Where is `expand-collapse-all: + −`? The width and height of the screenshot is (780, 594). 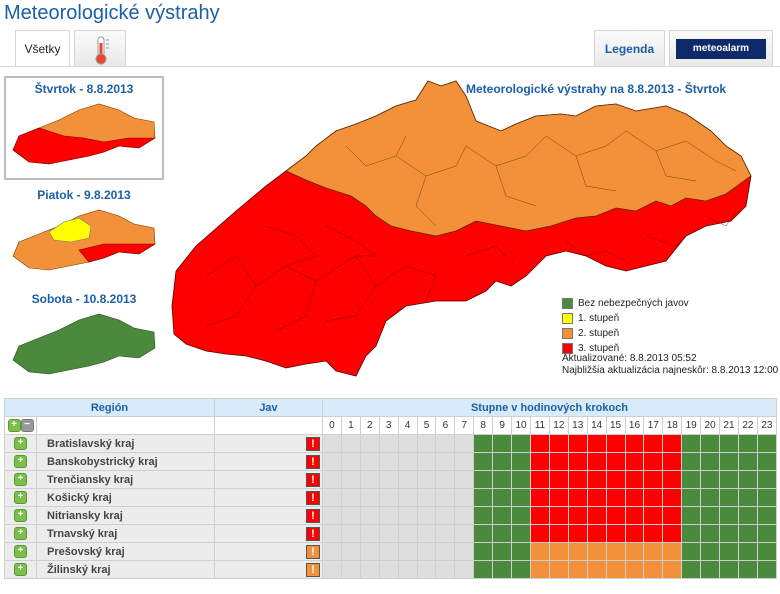 expand-collapse-all: + − is located at coordinates (20, 425).